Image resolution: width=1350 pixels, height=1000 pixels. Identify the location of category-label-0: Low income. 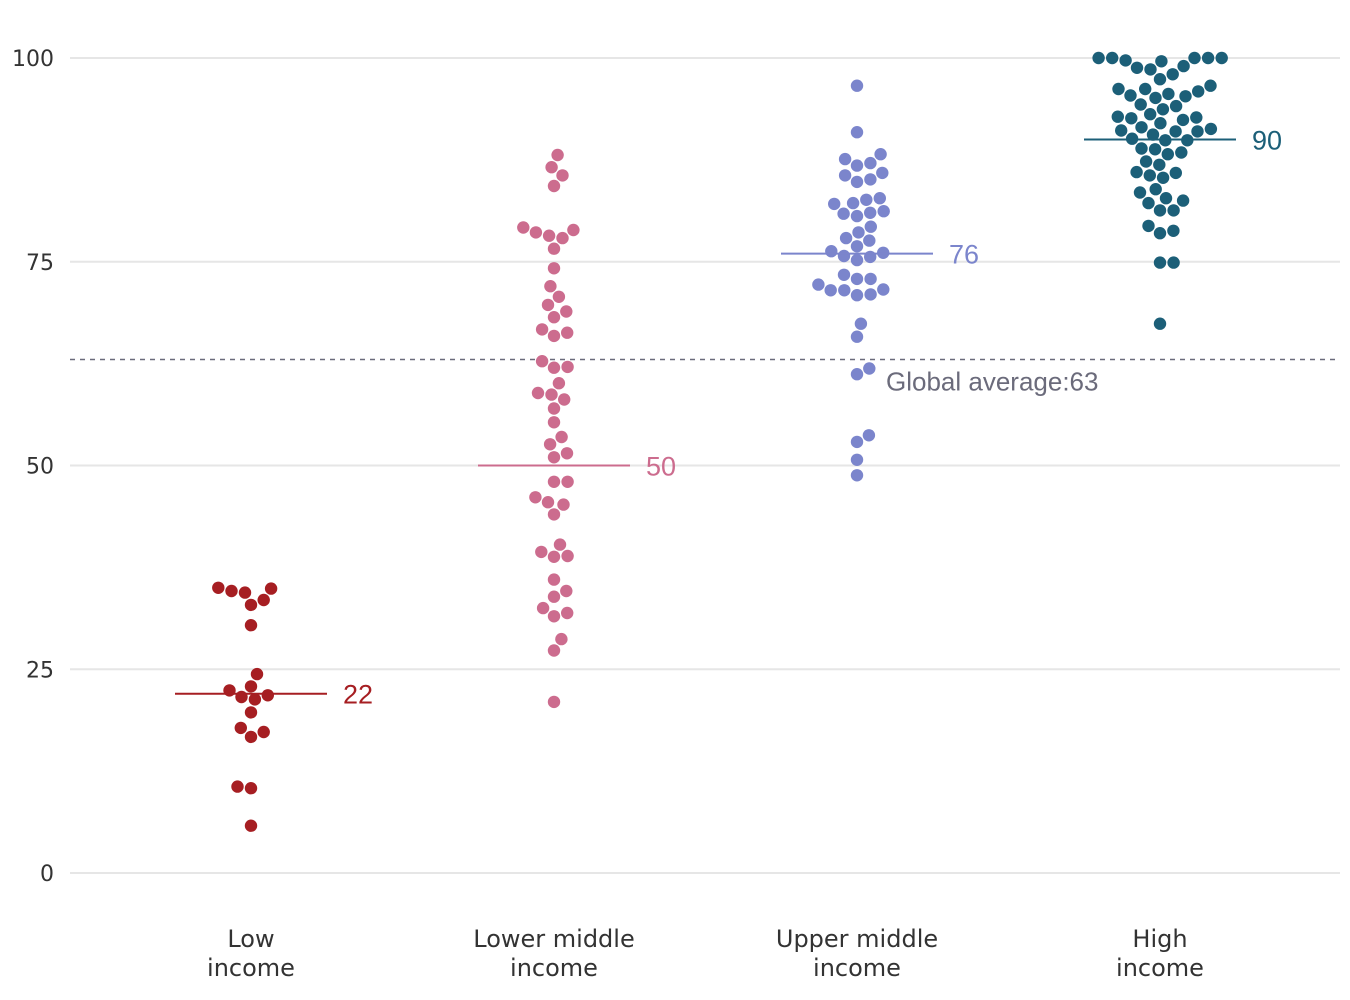
(251, 953).